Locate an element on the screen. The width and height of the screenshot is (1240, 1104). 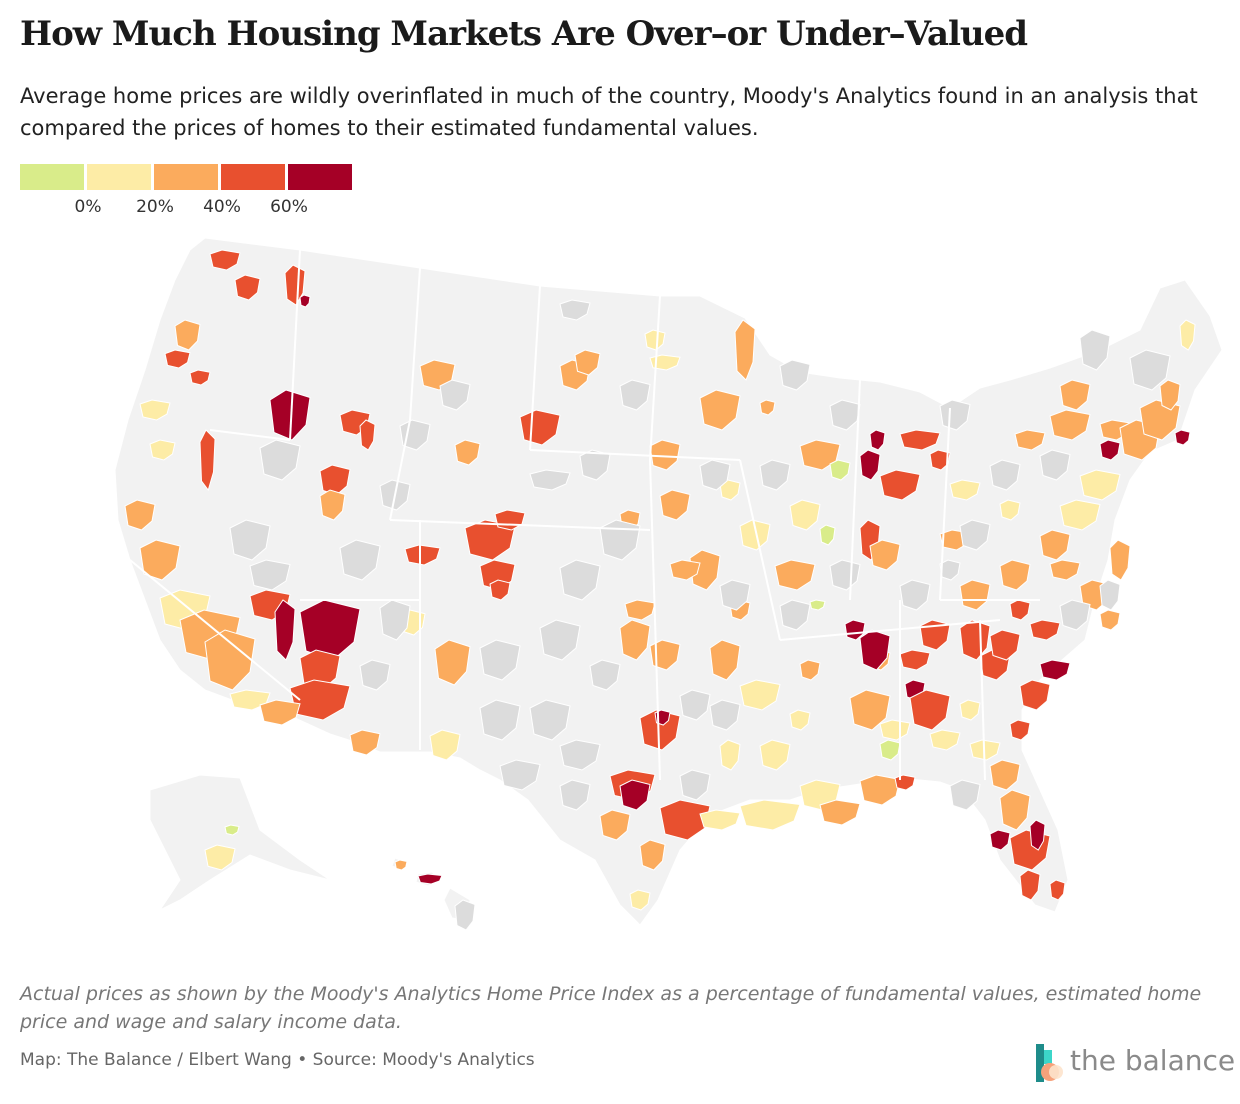
logo-wordmark: the balance is located at coordinates (1153, 1060).